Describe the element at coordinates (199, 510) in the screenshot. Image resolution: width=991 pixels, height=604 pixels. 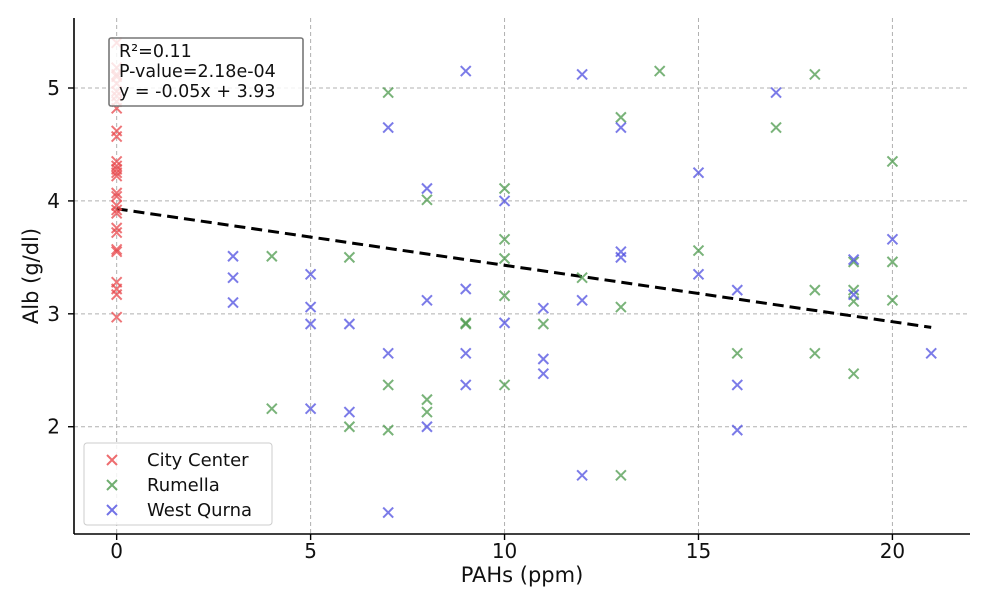
I see `legend-label: West Qurna` at that location.